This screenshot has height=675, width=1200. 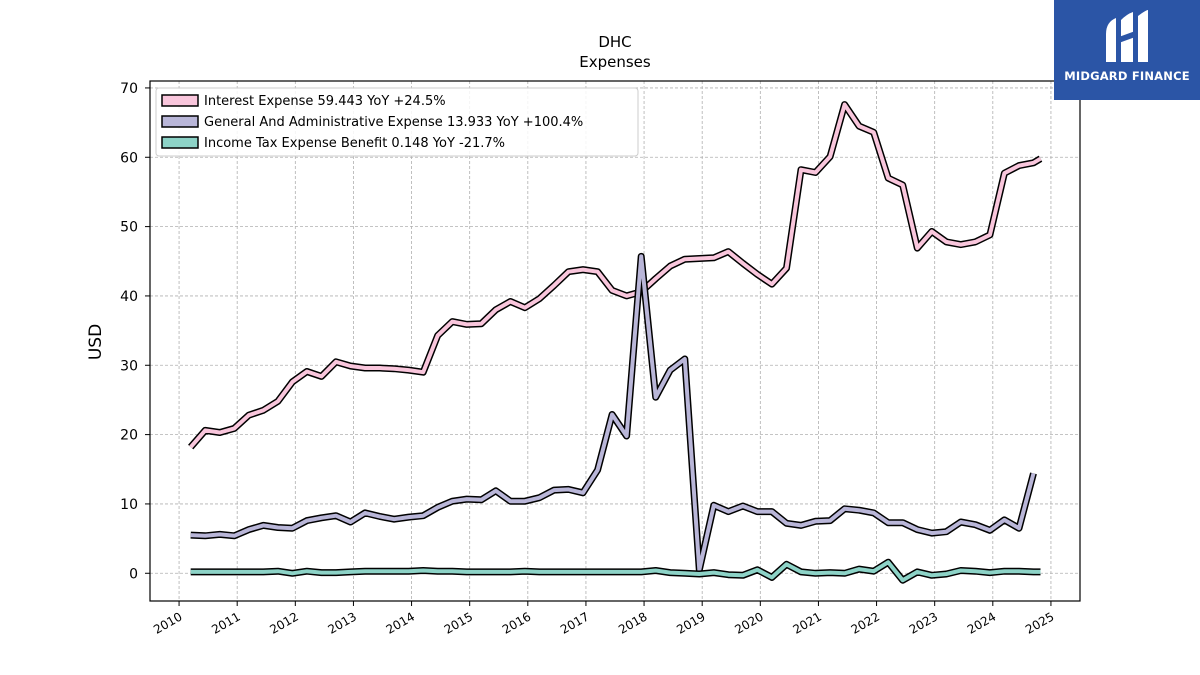 What do you see at coordinates (129, 366) in the screenshot?
I see `y-tick-label: 30` at bounding box center [129, 366].